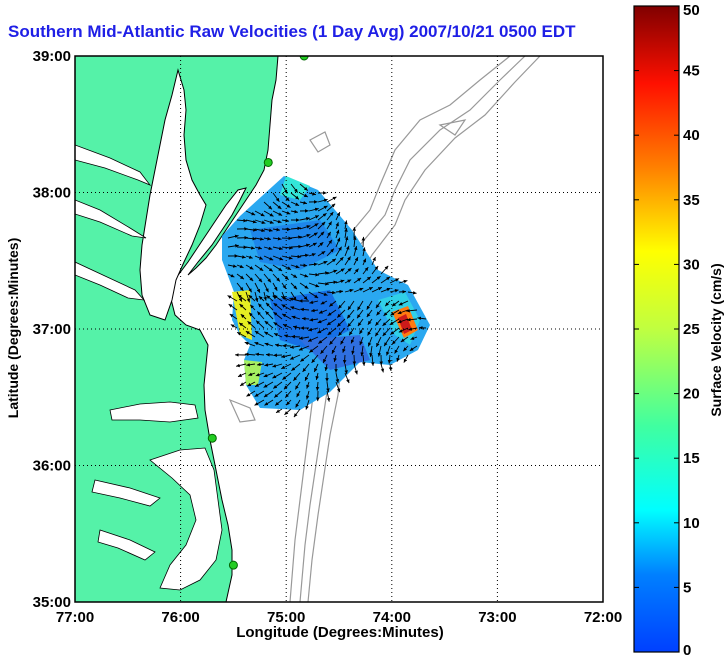 The image size is (724, 659). I want to click on y-axis-label: Latitude (Degrees:Minutes), so click(13, 328).